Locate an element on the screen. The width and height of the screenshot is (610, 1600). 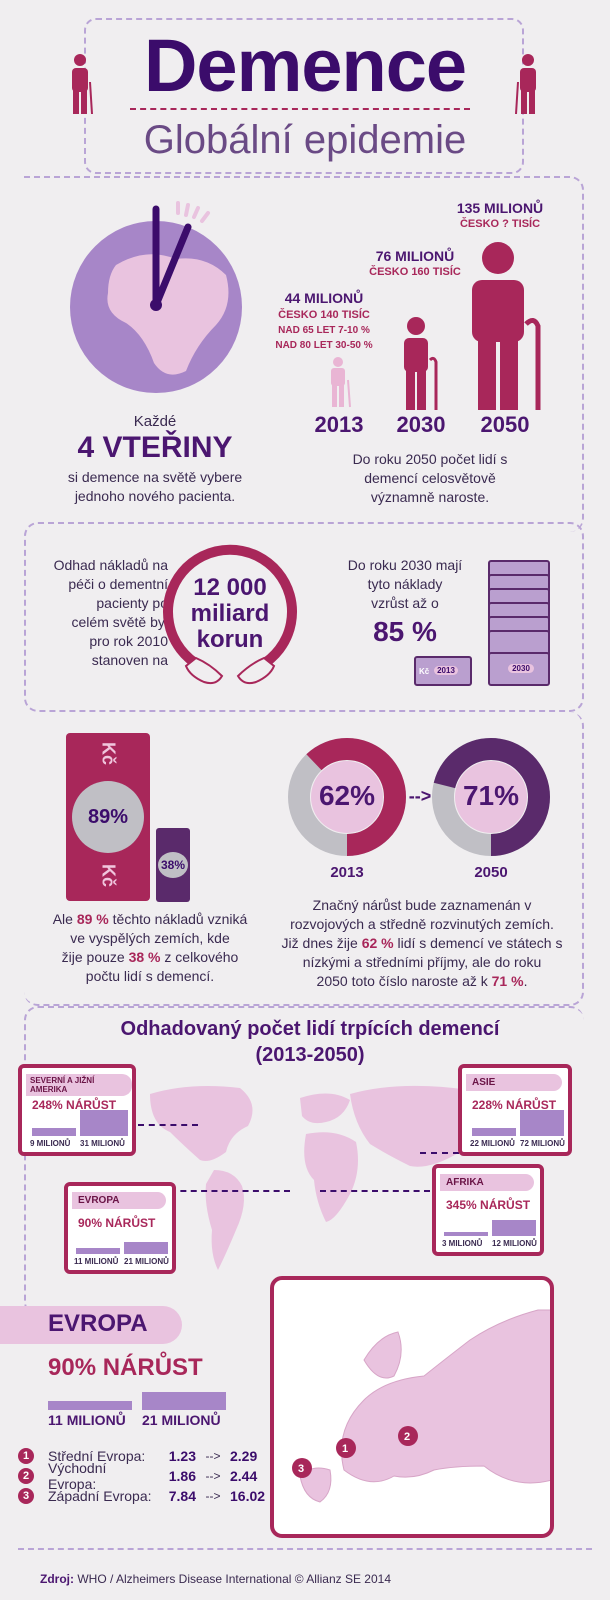
costs-right-line3: vzrůst až o is located at coordinates (405, 603).